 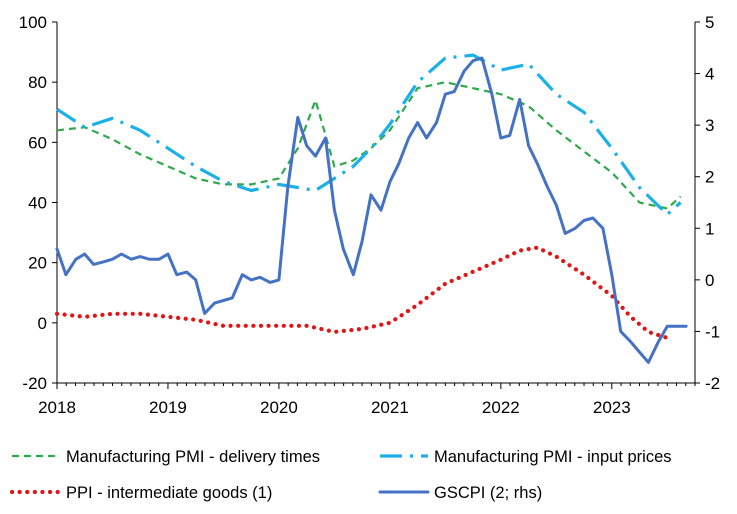 What do you see at coordinates (37, 82) in the screenshot?
I see `left-axis-tick-label: 80` at bounding box center [37, 82].